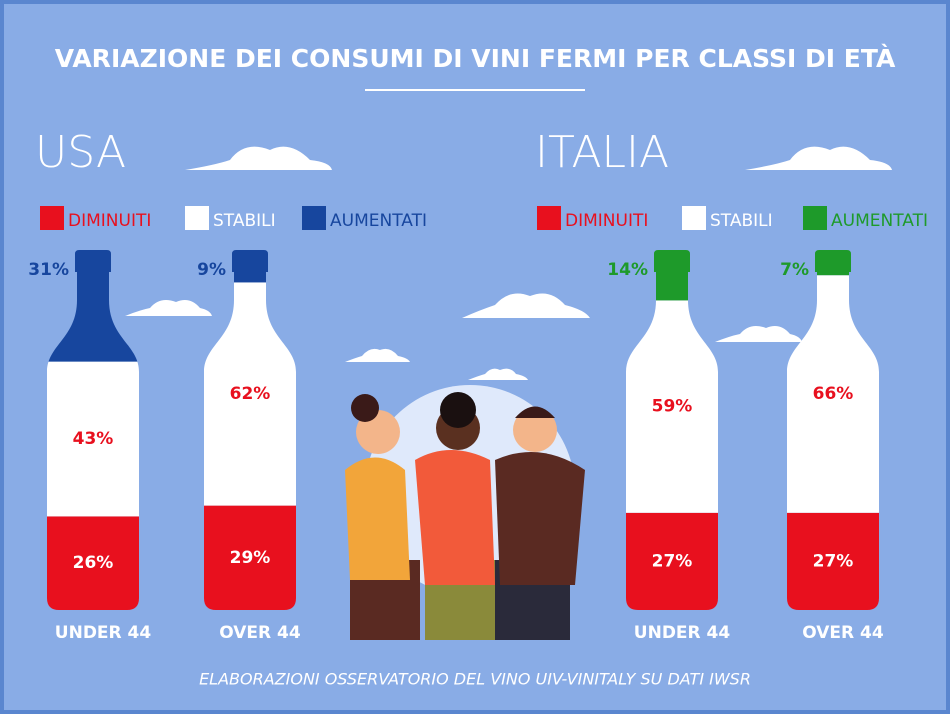 This screenshot has width=950, height=718. What do you see at coordinates (250, 394) in the screenshot?
I see `value-label: 62%` at bounding box center [250, 394].